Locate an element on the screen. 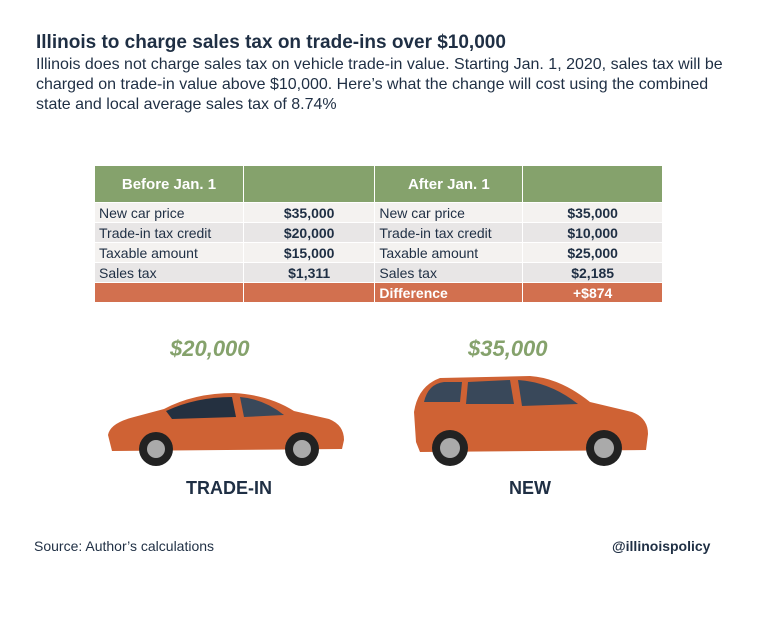 The width and height of the screenshot is (768, 631). minivan-car-illustration is located at coordinates (531, 421).